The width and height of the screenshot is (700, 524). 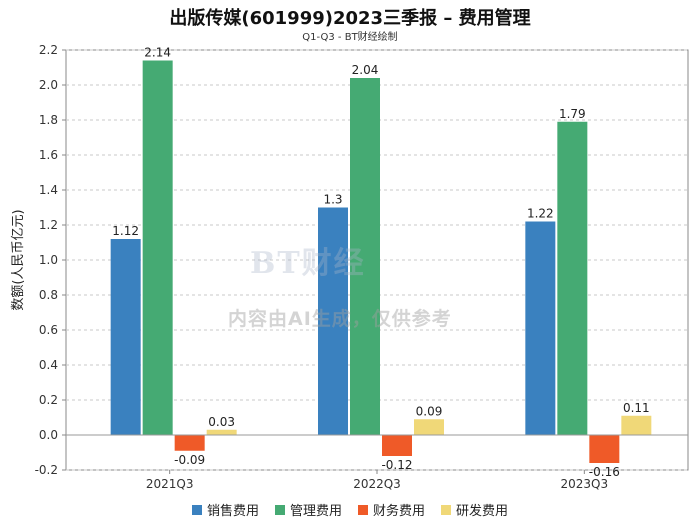 What do you see at coordinates (46, 470) in the screenshot?
I see `y-tick-label: -0.2` at bounding box center [46, 470].